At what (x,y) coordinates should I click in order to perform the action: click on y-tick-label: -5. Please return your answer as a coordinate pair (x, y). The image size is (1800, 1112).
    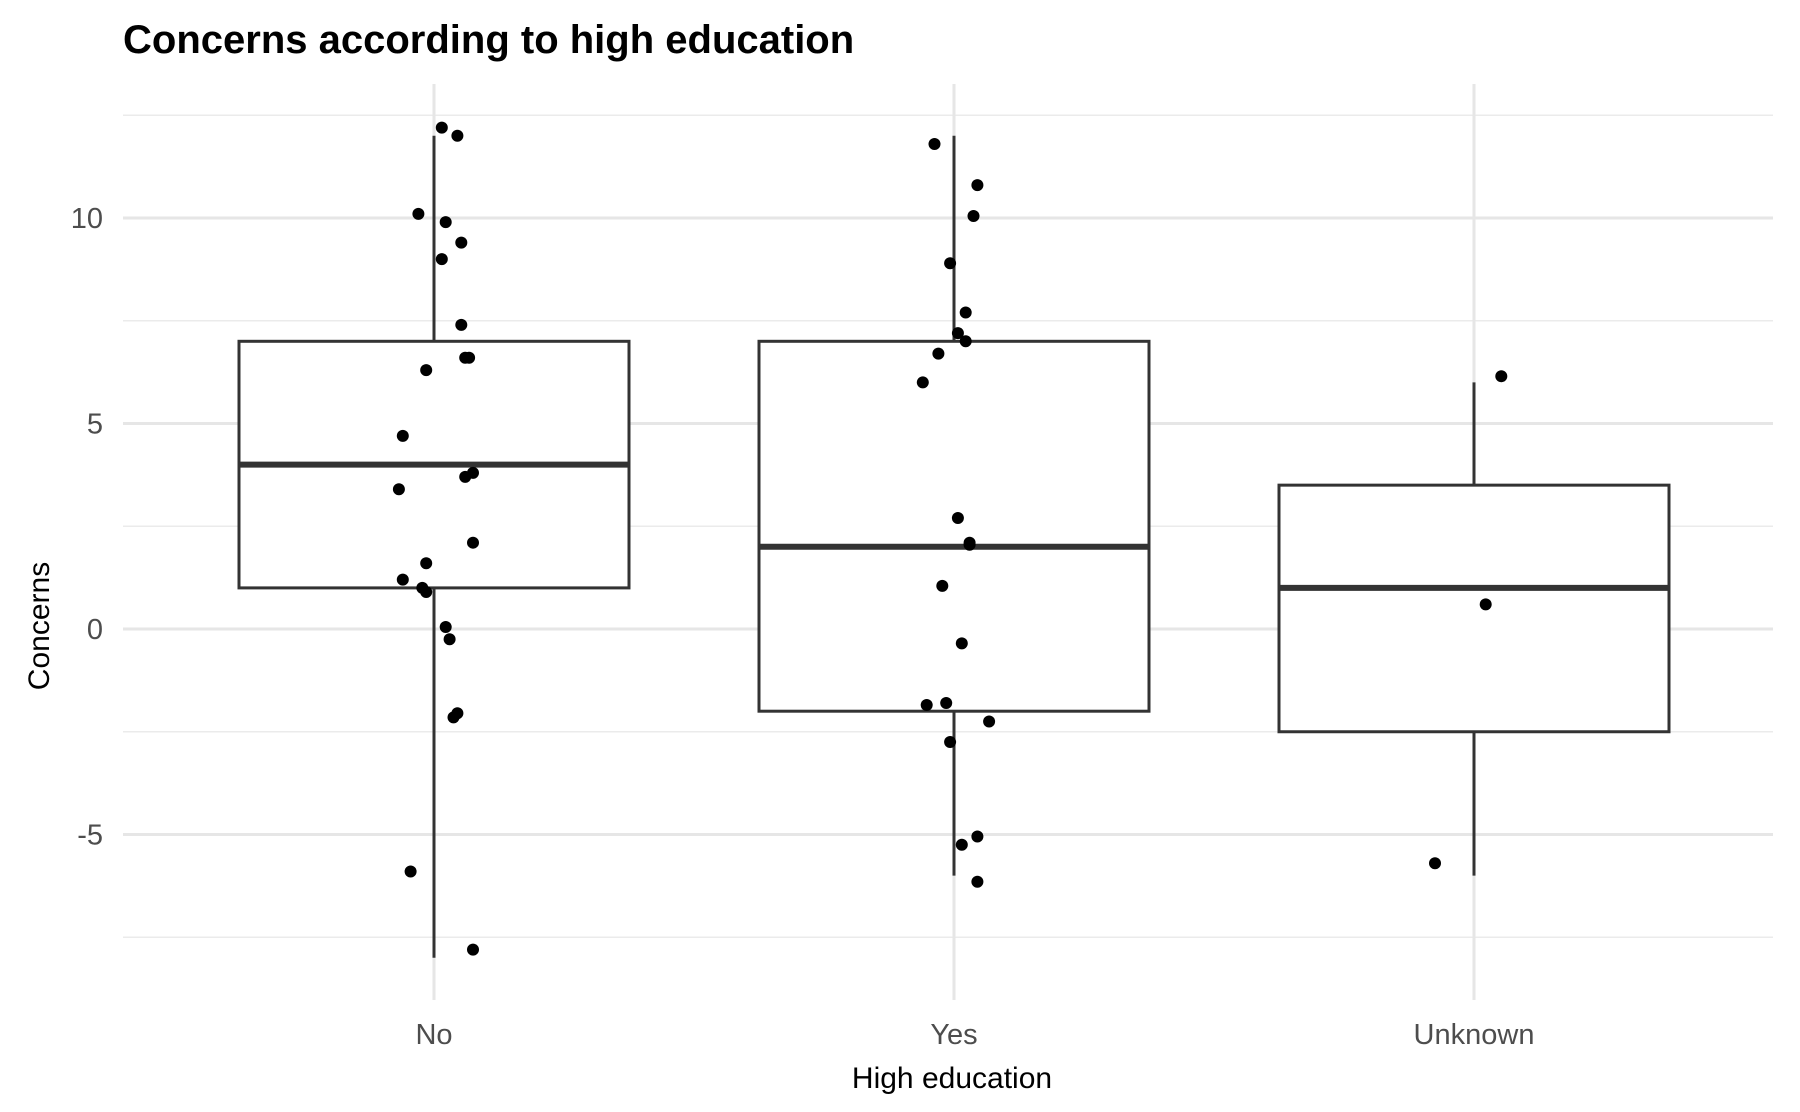
    Looking at the image, I should click on (90, 836).